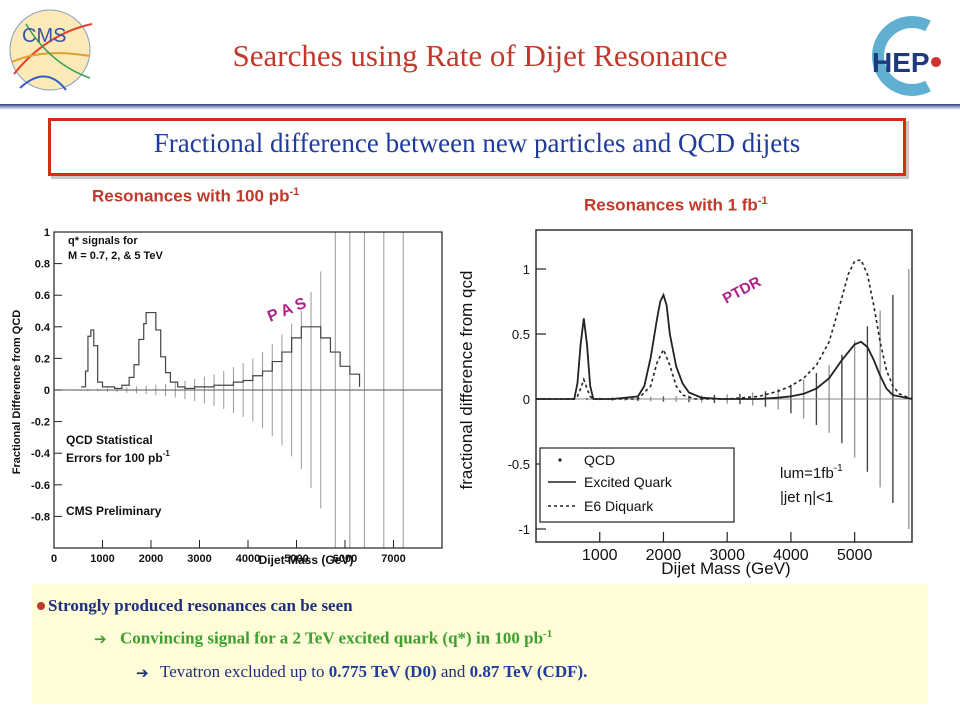  What do you see at coordinates (42, 296) in the screenshot?
I see `left-y-tick-label: 0.6` at bounding box center [42, 296].